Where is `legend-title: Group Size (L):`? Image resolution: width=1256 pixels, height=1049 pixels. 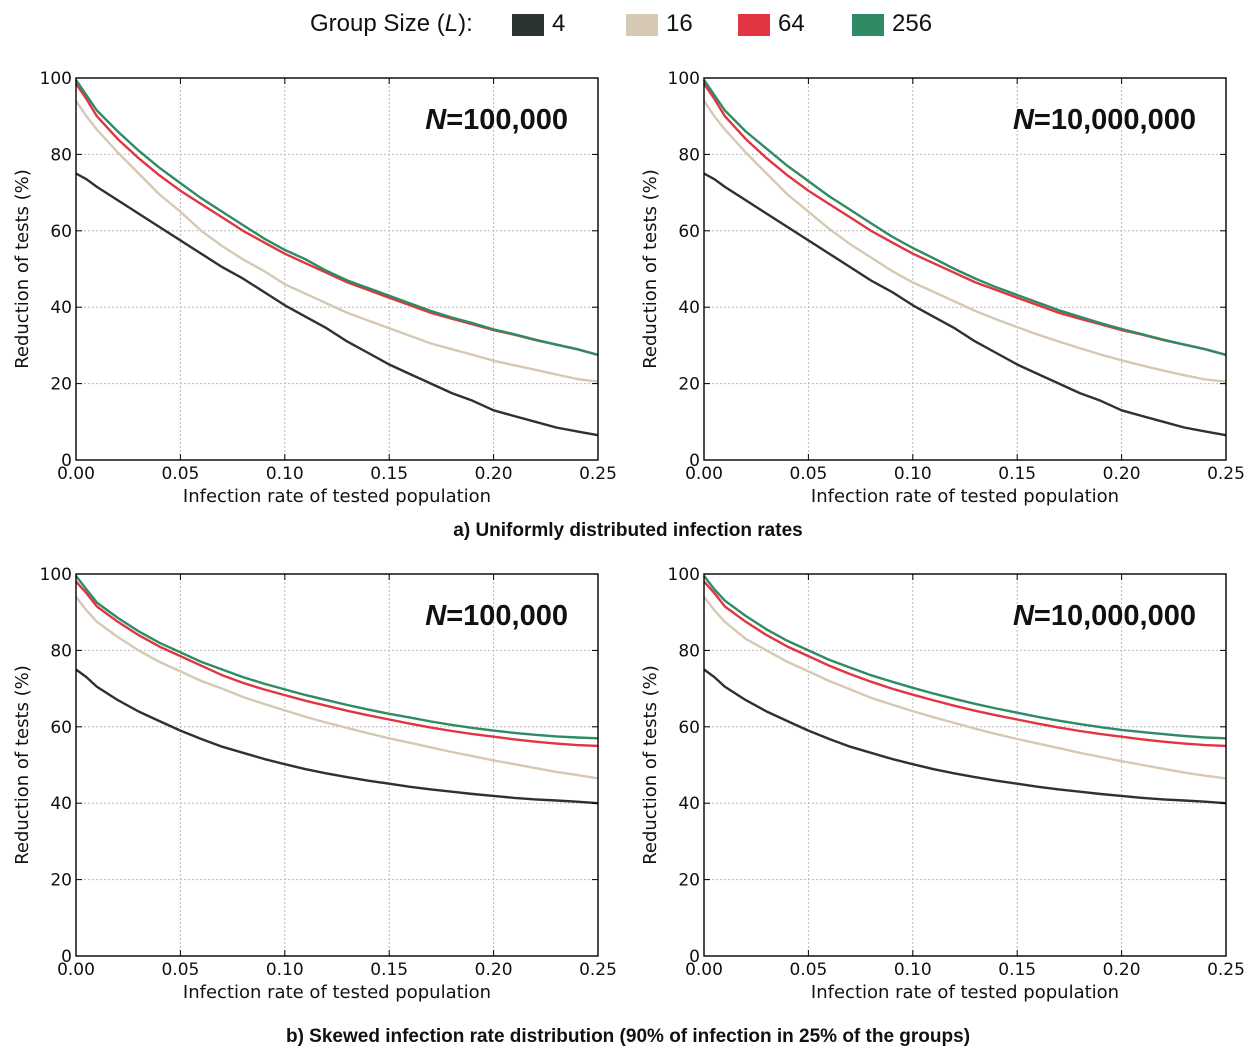 legend-title: Group Size (L): is located at coordinates (391, 24).